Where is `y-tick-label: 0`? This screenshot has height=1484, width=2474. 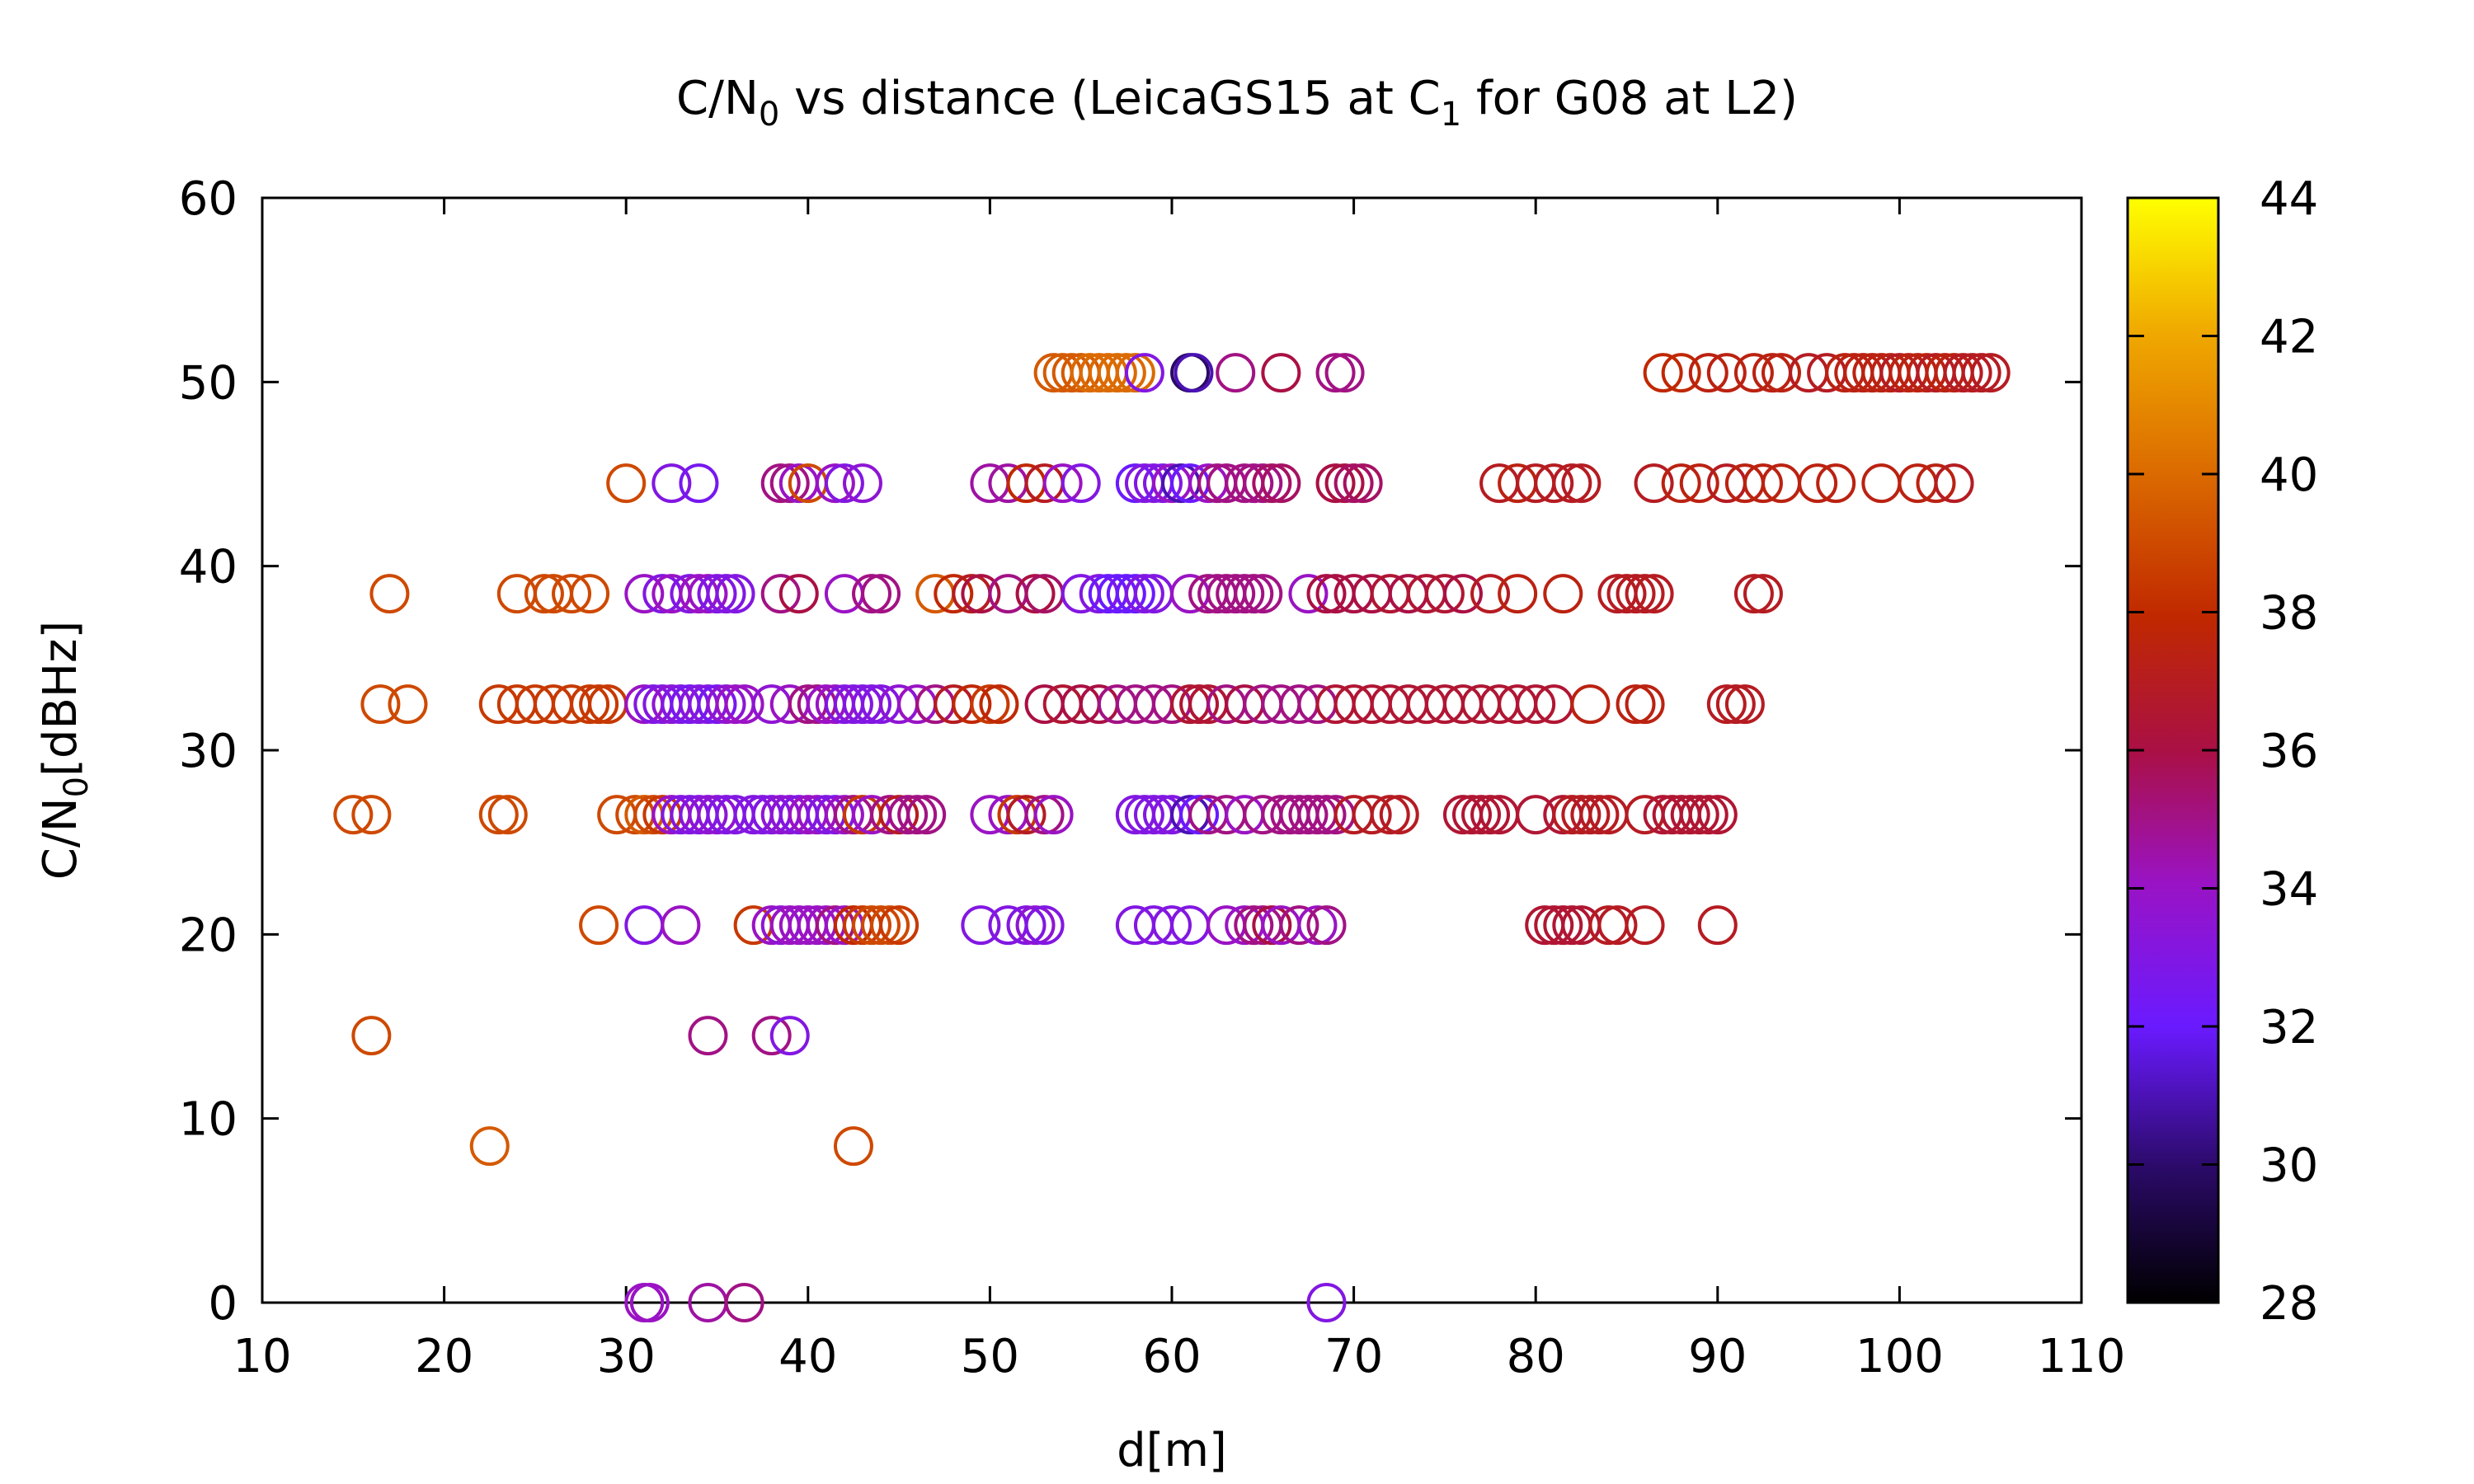
y-tick-label: 0 is located at coordinates (223, 1304).